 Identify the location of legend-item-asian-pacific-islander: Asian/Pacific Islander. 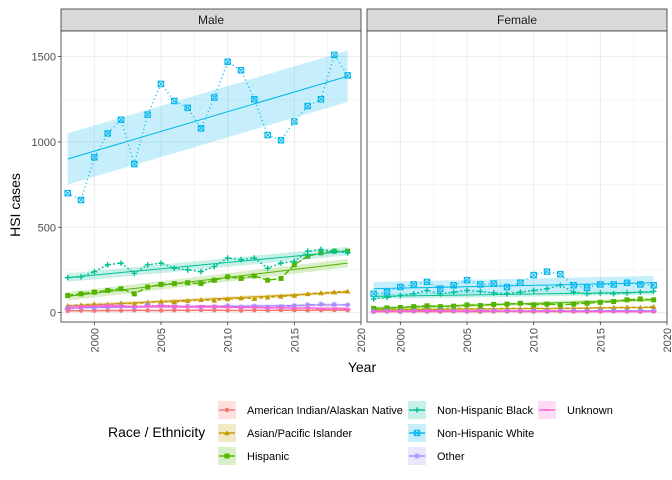
(285, 433).